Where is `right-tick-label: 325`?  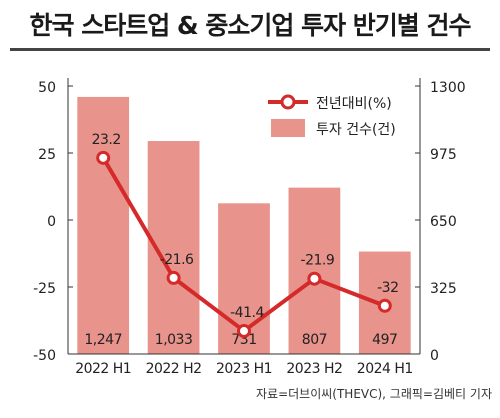 right-tick-label: 325 is located at coordinates (443, 289).